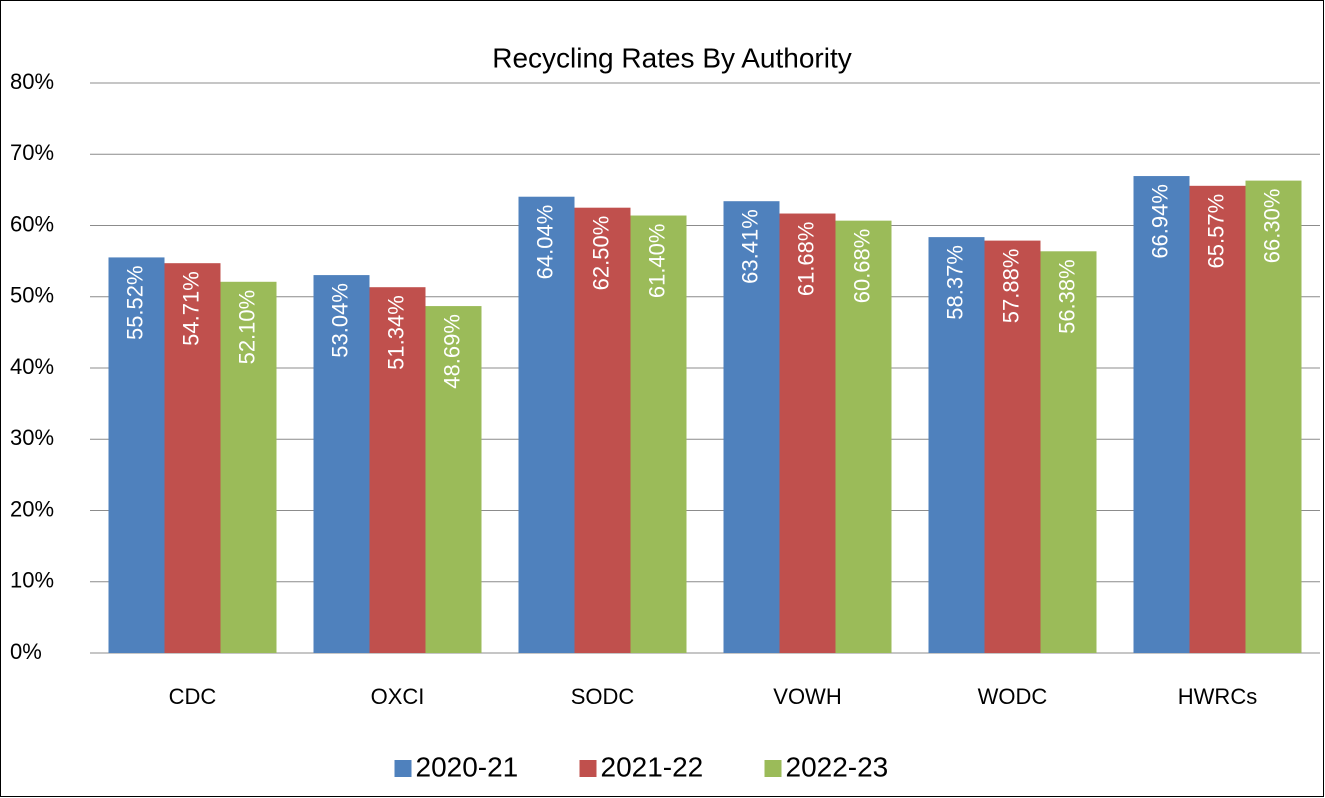 This screenshot has width=1325, height=798. Describe the element at coordinates (134, 302) in the screenshot. I see `value-label: 55.52%` at that location.